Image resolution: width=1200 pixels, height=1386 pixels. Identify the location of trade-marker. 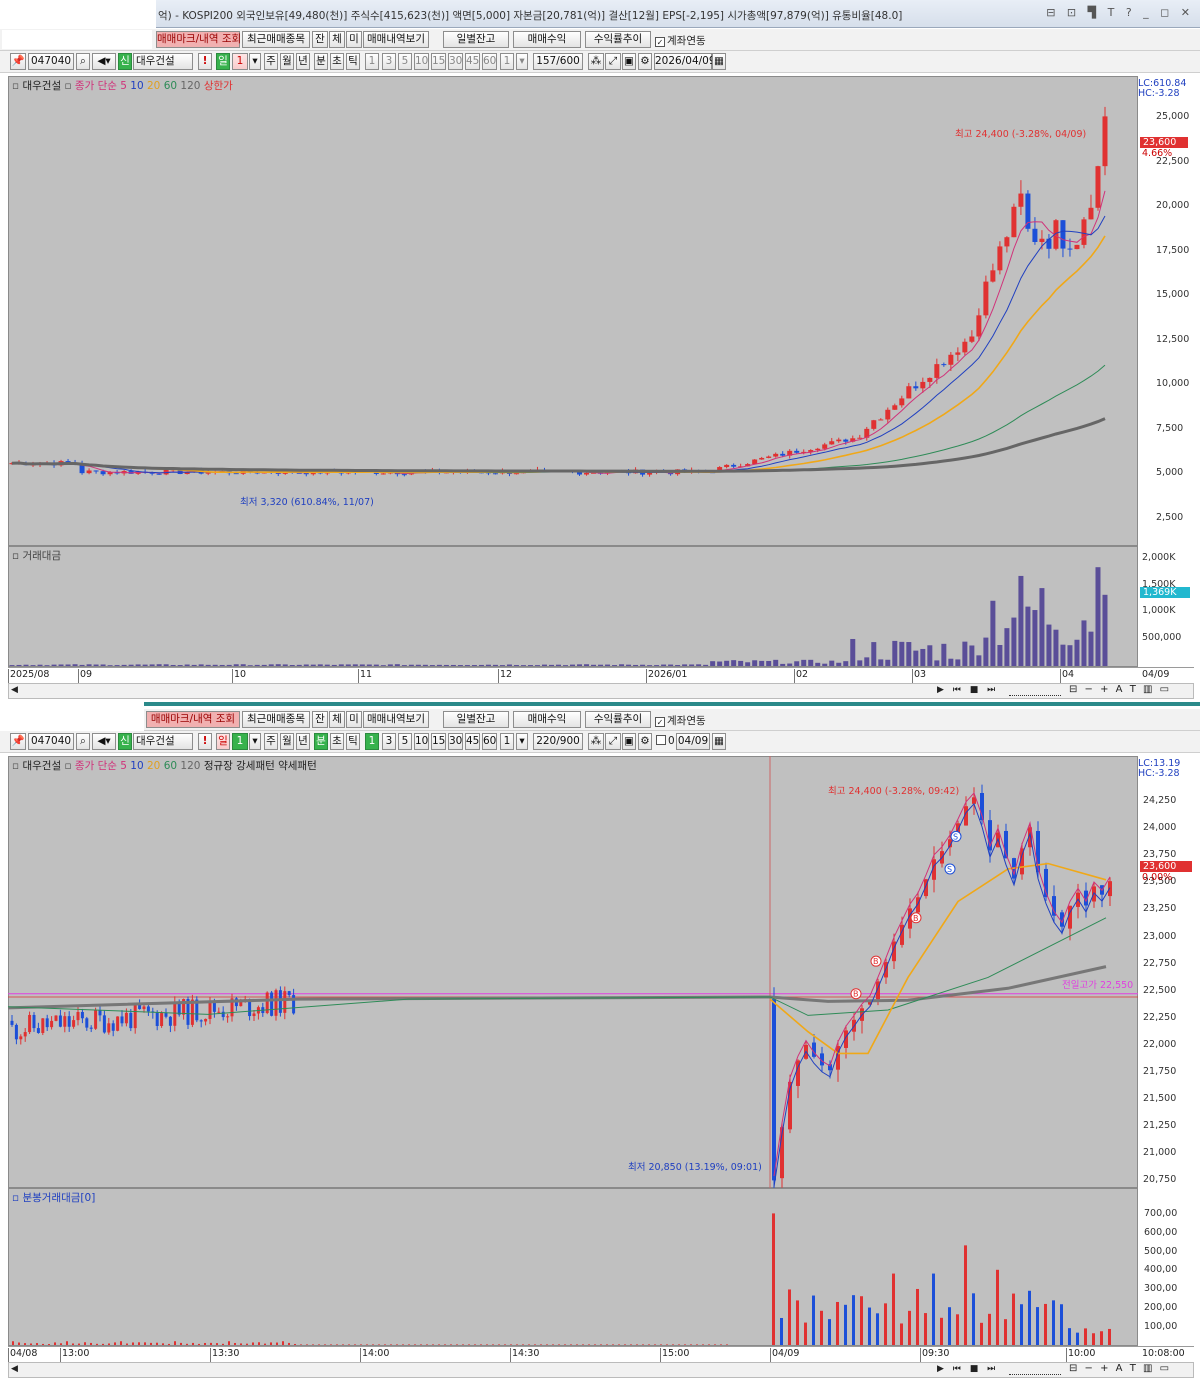
(950, 869).